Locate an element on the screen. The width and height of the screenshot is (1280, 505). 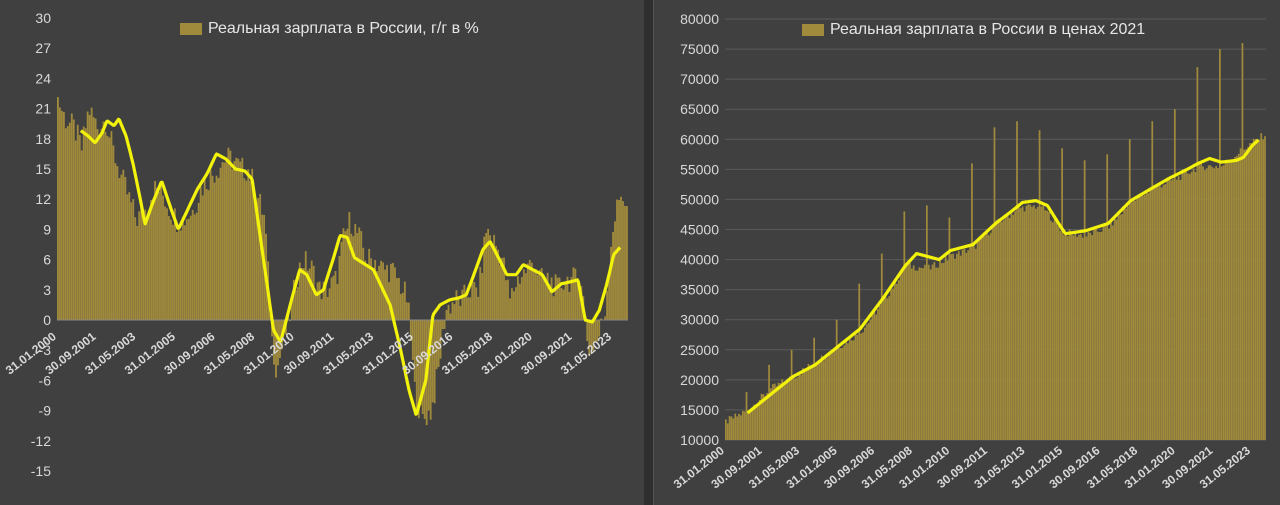
y-tick-label: 65000 is located at coordinates (699, 109).